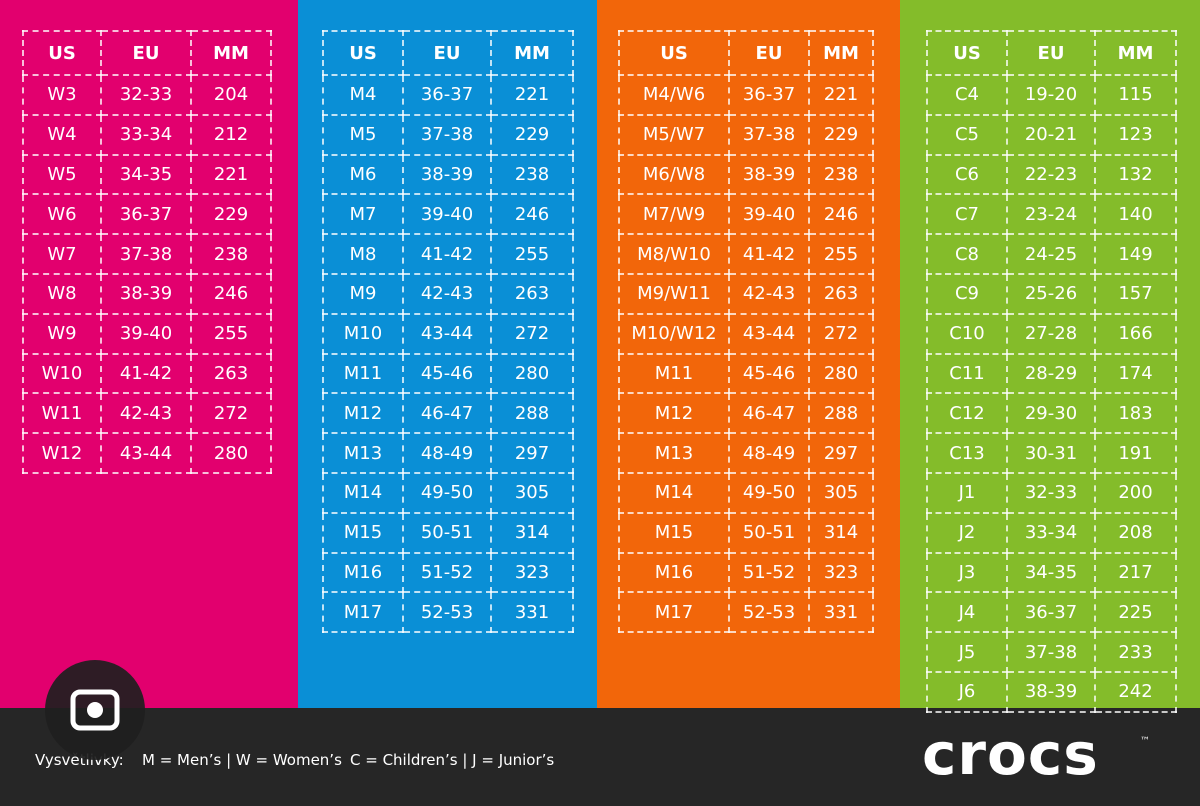 Image resolution: width=1200 pixels, height=806 pixels. What do you see at coordinates (1135, 333) in the screenshot?
I see `cell: 166` at bounding box center [1135, 333].